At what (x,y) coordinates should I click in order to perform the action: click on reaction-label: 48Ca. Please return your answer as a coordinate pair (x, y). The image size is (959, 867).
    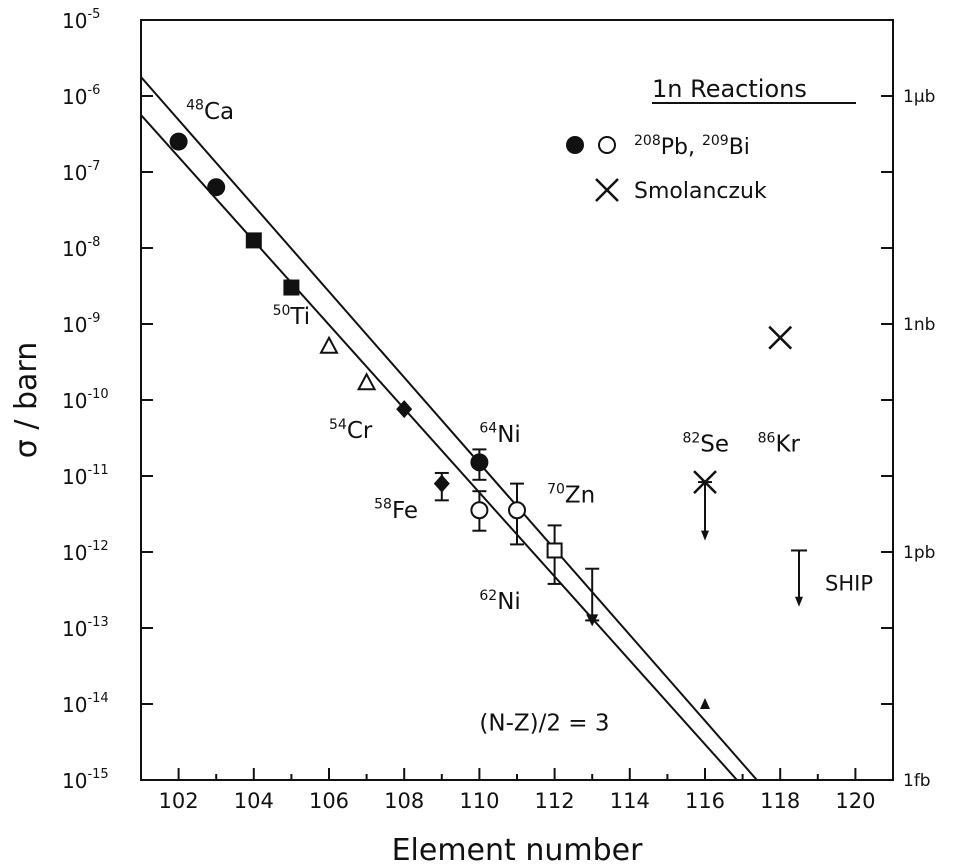
    Looking at the image, I should click on (210, 111).